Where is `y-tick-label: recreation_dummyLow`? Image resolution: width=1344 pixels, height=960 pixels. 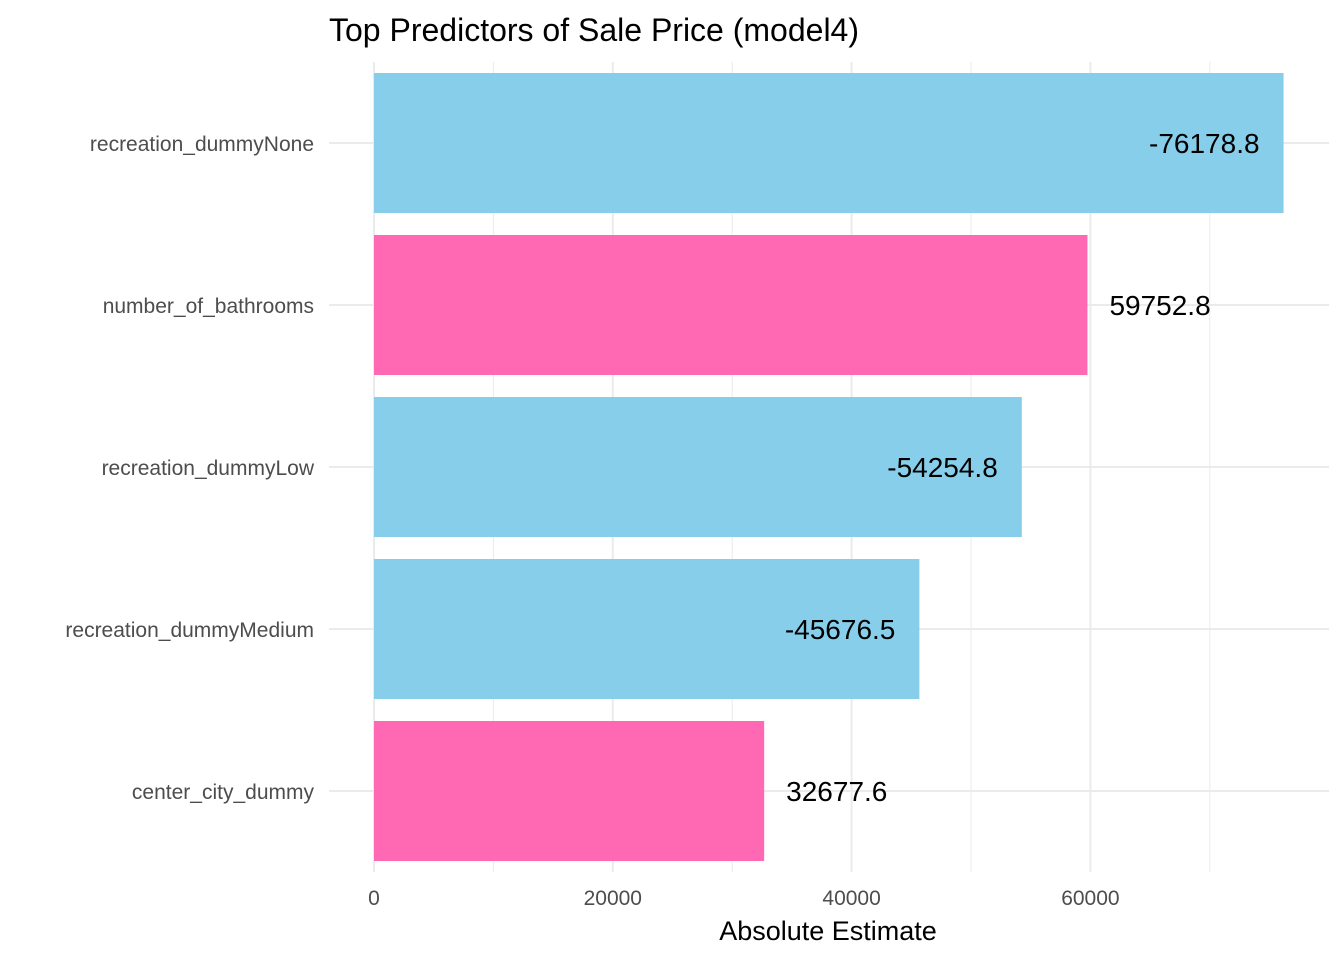 y-tick-label: recreation_dummyLow is located at coordinates (208, 468).